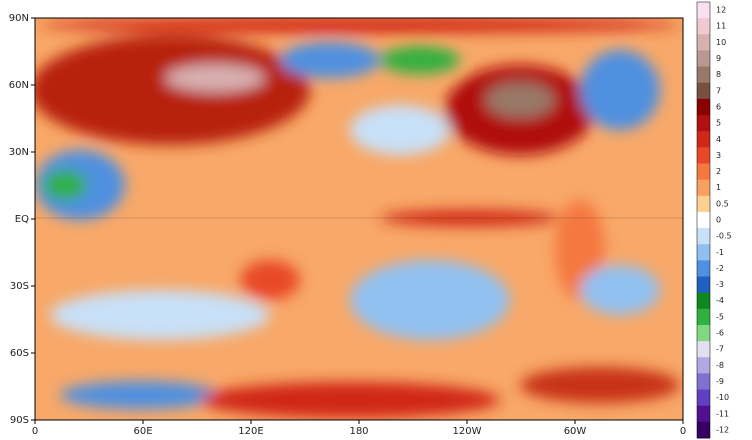 The height and width of the screenshot is (440, 752). Describe the element at coordinates (720, 268) in the screenshot. I see `colorbar-label: -2` at that location.